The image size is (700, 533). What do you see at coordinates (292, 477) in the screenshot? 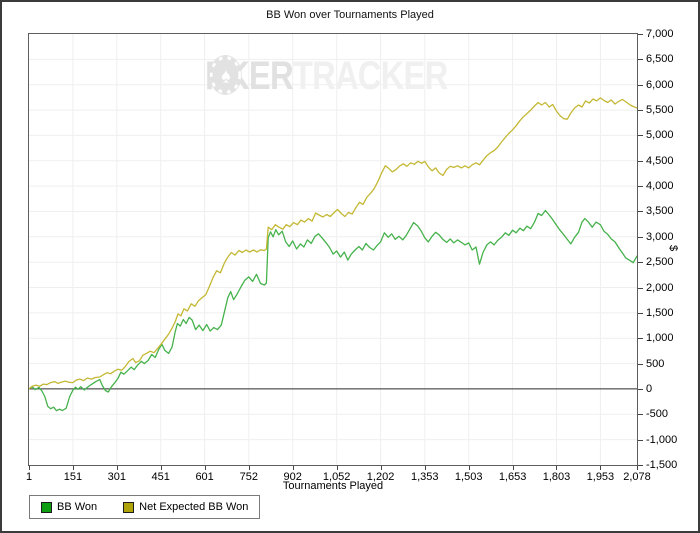
I see `x-tick-label: 902` at bounding box center [292, 477].